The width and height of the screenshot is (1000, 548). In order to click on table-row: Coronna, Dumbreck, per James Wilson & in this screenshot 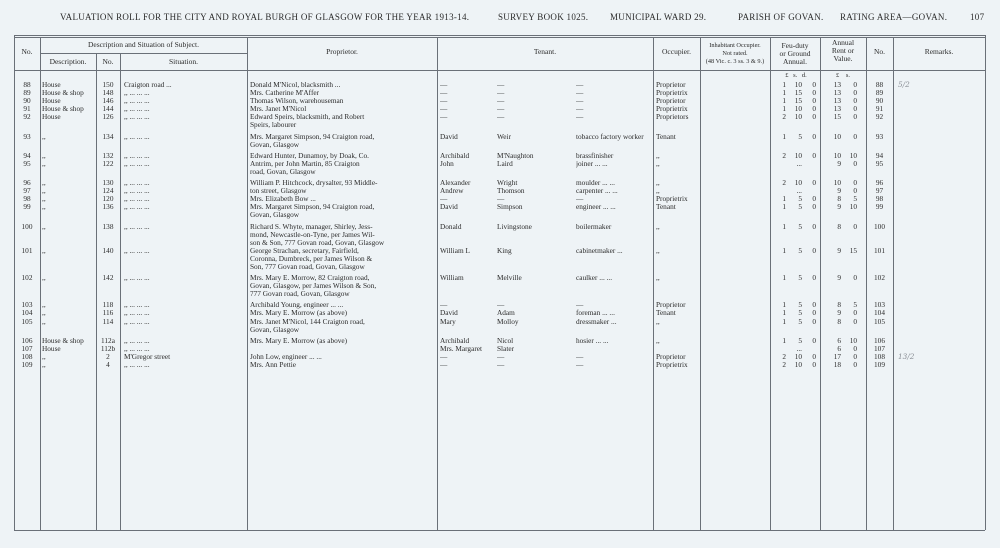, I will do `click(500, 259)`.